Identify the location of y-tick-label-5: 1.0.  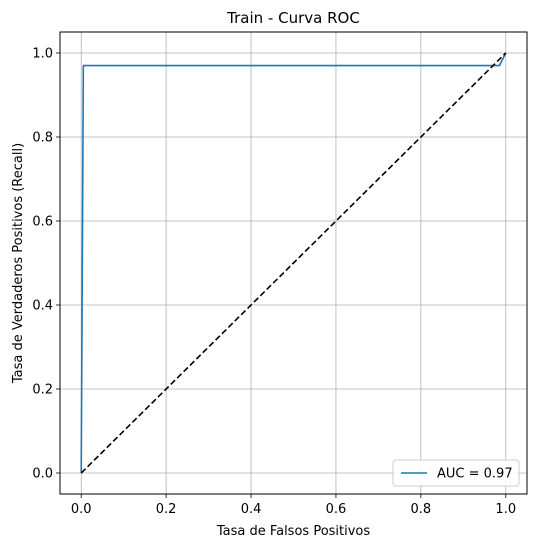
(42, 54).